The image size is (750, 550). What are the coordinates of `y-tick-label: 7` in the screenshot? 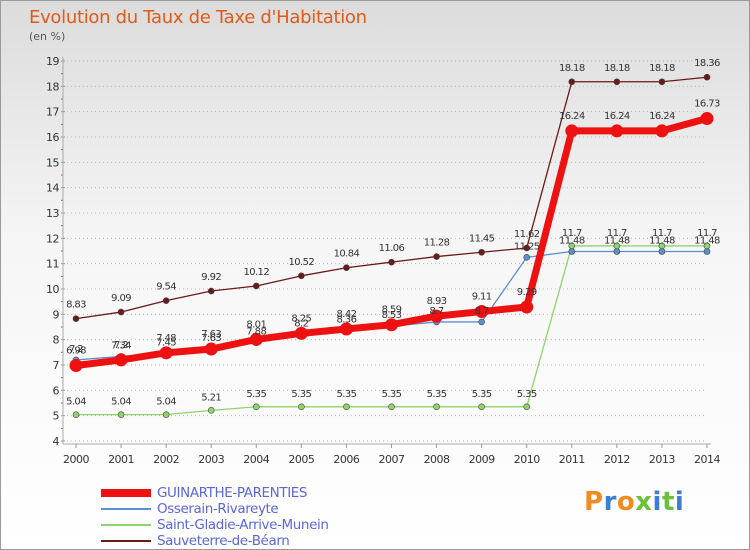 It's located at (56, 365).